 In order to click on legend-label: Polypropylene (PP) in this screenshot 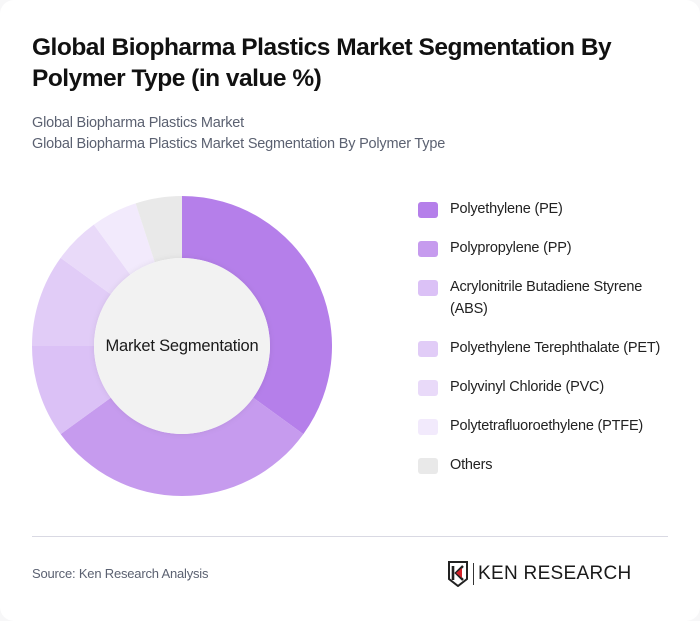, I will do `click(511, 248)`.